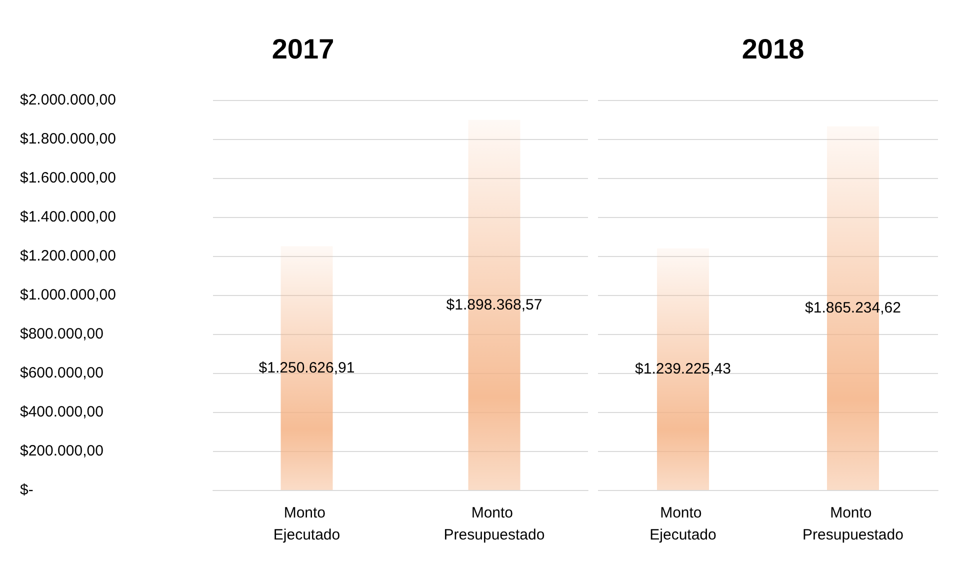 The height and width of the screenshot is (578, 956). Describe the element at coordinates (68, 295) in the screenshot. I see `y-tick-label: $1.000.000,00` at that location.